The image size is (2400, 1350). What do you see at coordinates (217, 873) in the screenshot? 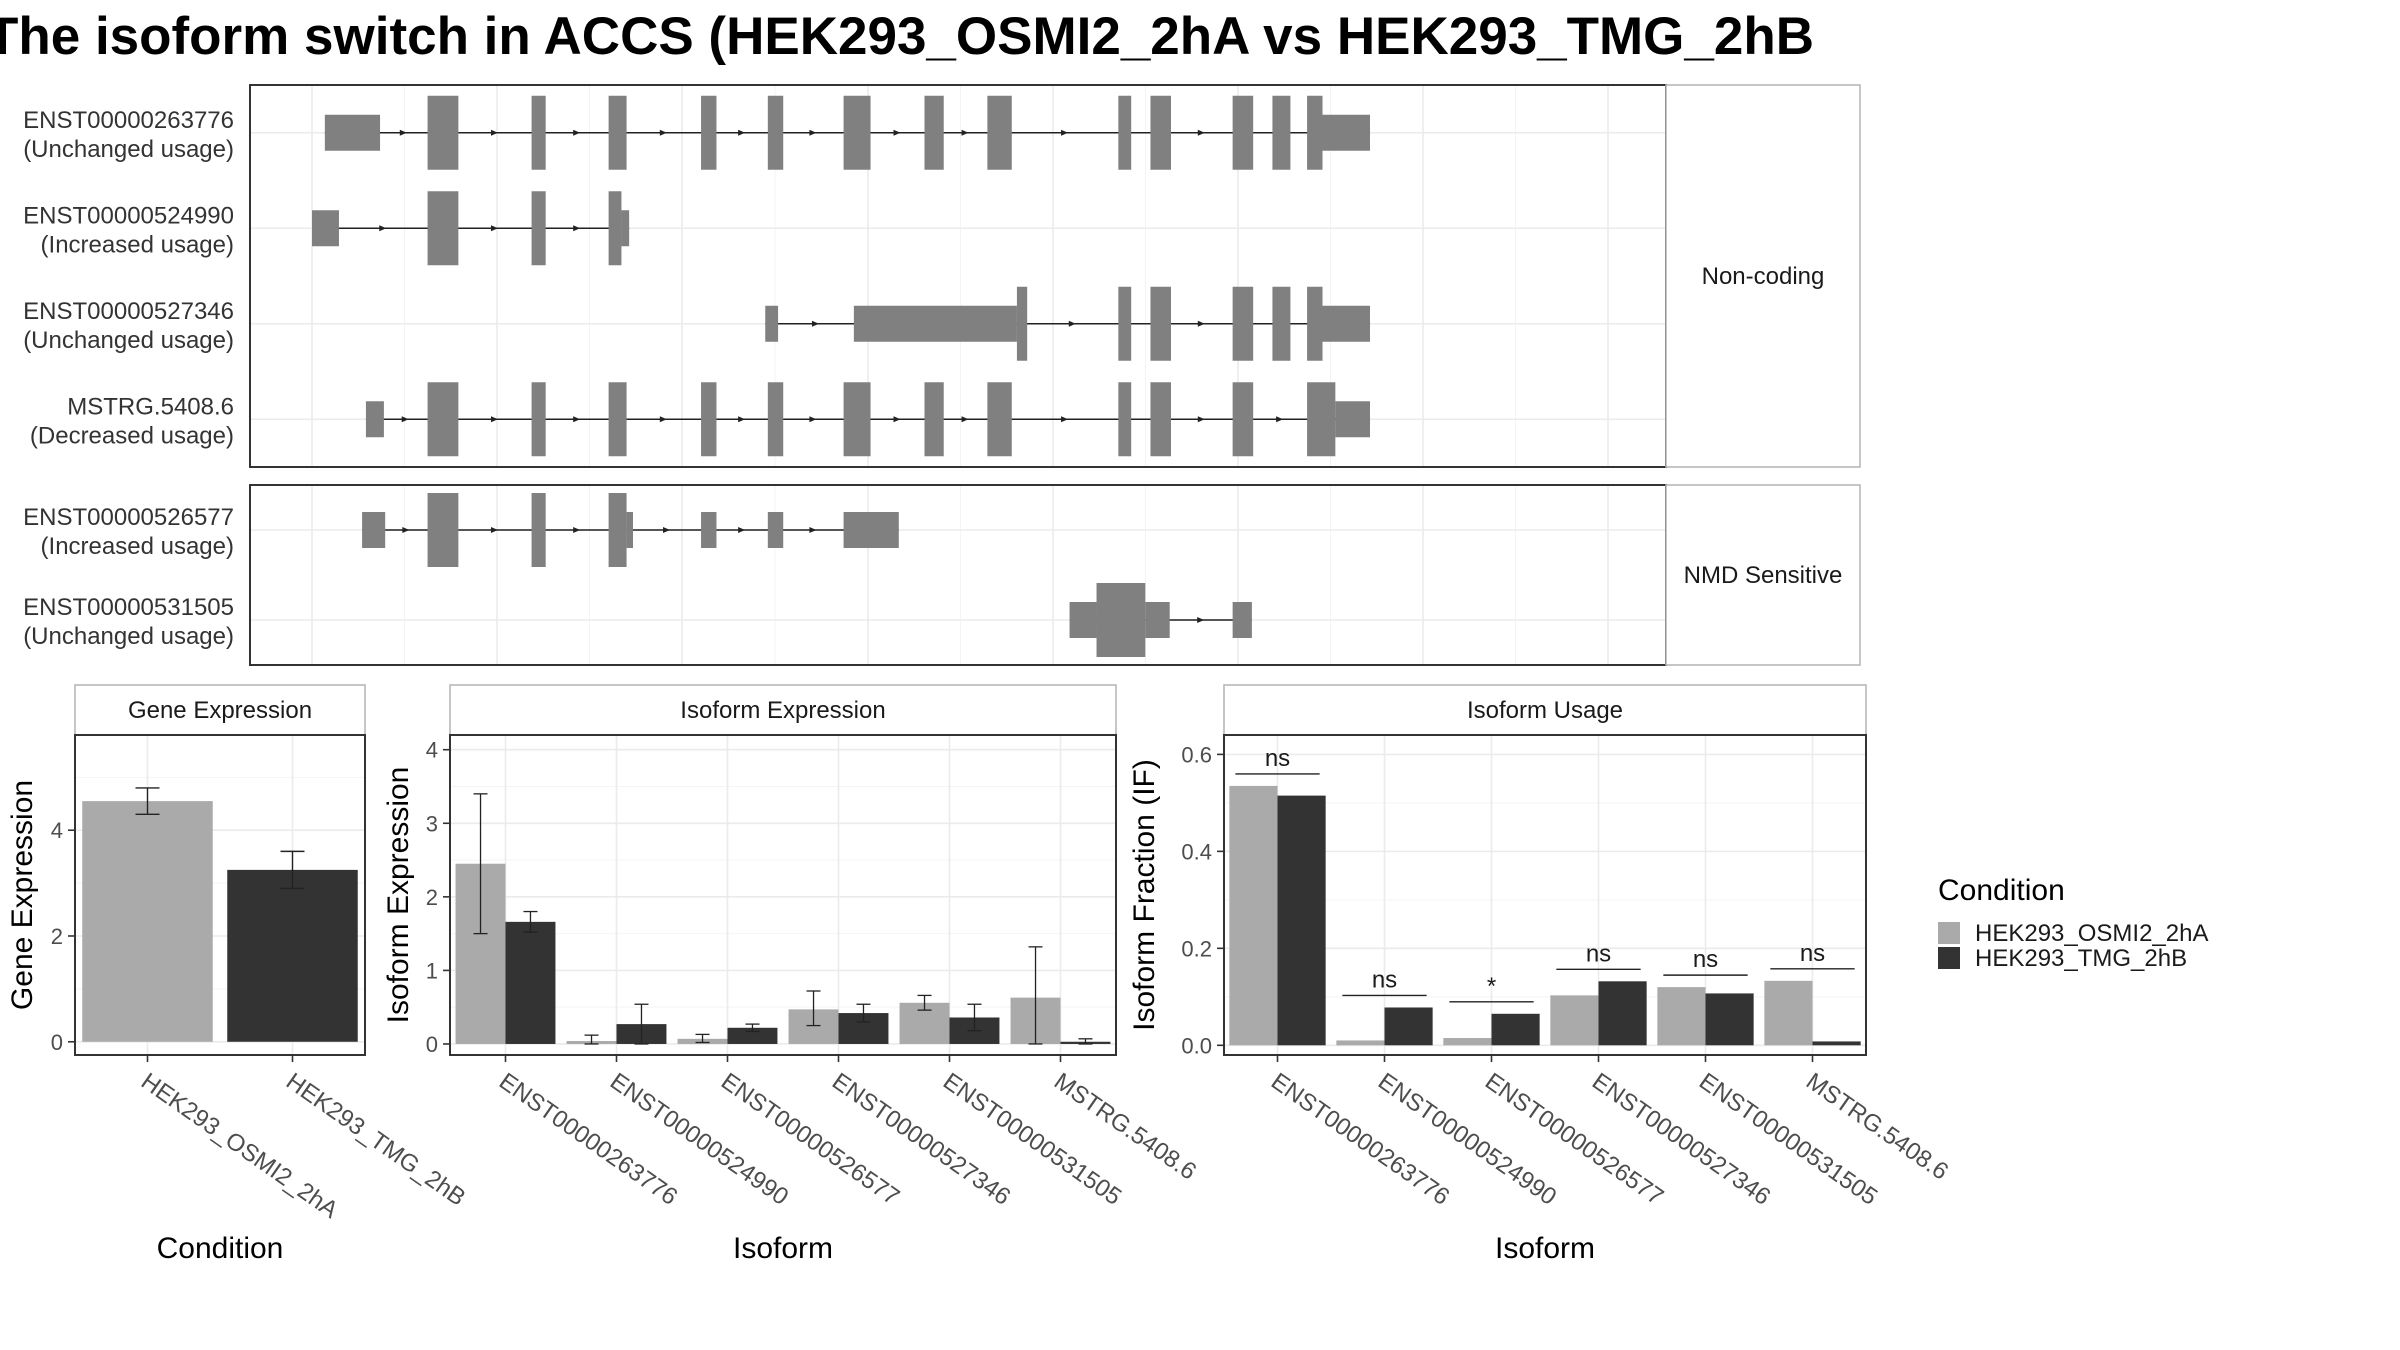
I see `bar-panel-gene-expression` at bounding box center [217, 873].